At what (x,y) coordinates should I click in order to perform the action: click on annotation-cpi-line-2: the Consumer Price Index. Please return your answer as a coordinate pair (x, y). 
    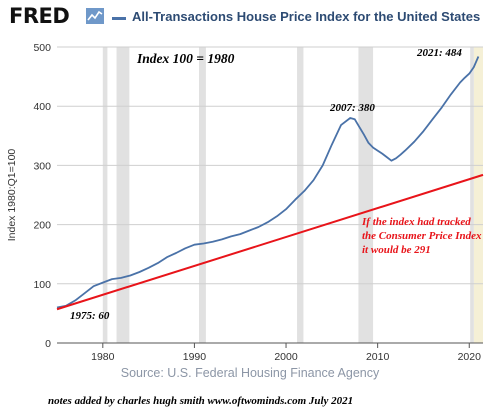
    Looking at the image, I should click on (422, 236).